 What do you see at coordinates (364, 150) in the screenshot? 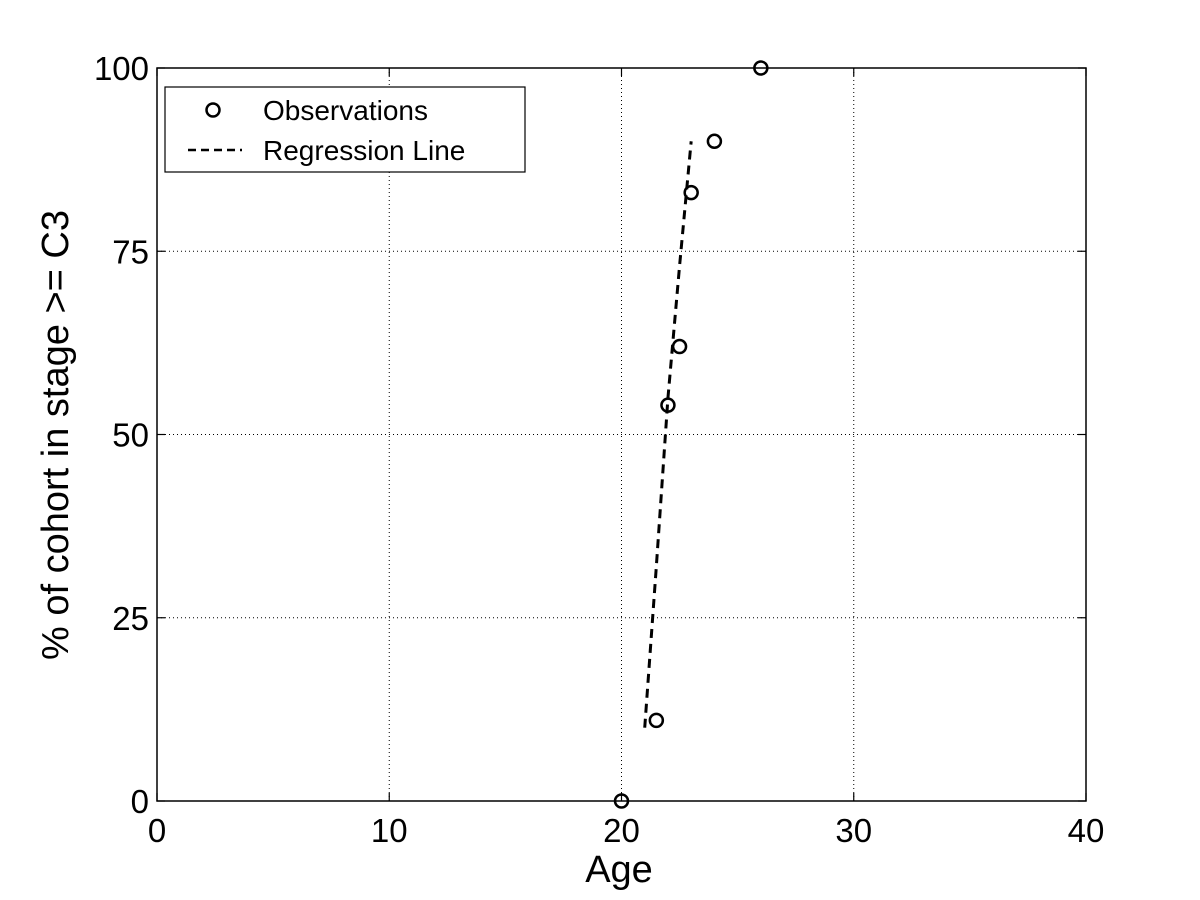
I see `legend-regression-label: Regression Line` at bounding box center [364, 150].